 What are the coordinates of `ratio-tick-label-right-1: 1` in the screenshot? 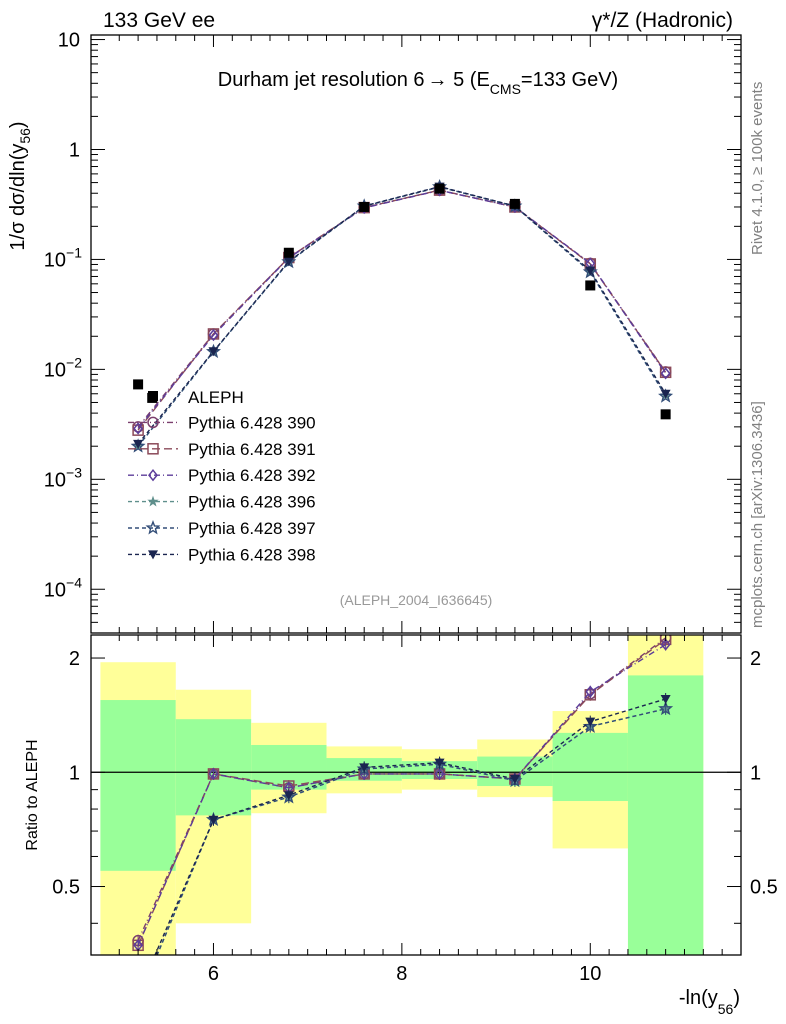 It's located at (755, 773).